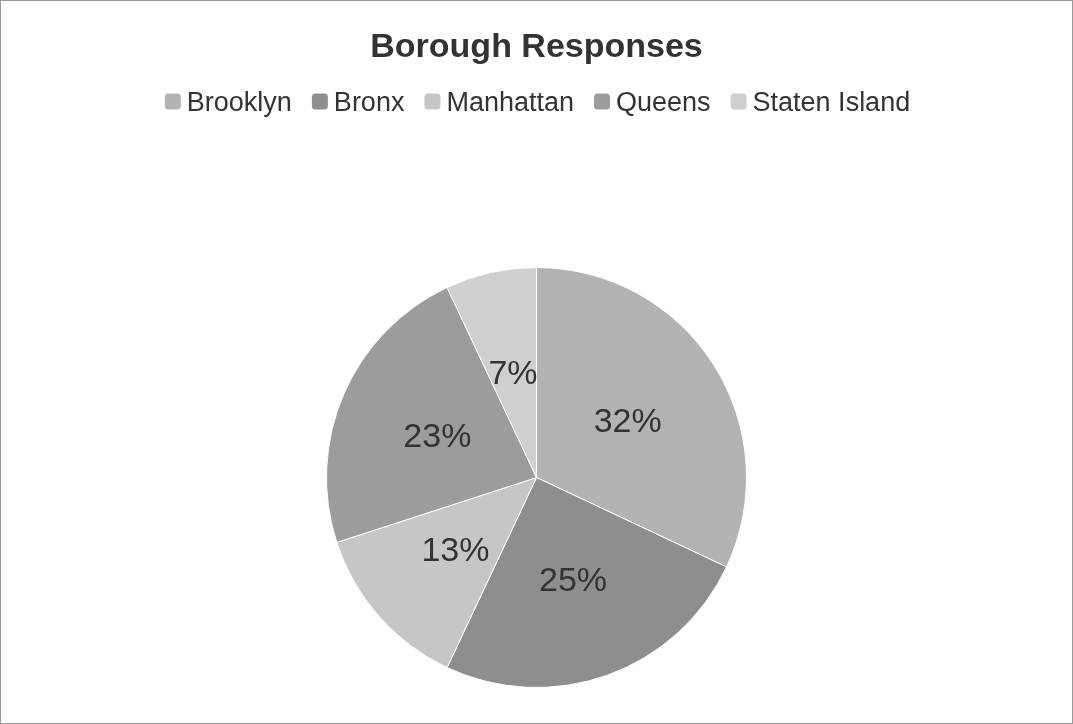  What do you see at coordinates (663, 101) in the screenshot?
I see `legend-label: Queens` at bounding box center [663, 101].